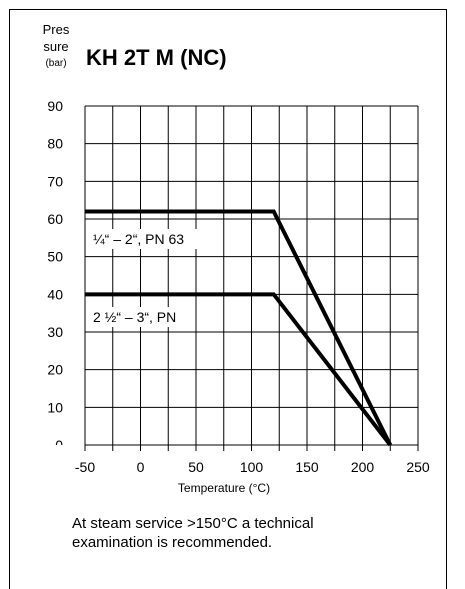  I want to click on y-tick-label: 20, so click(55, 370).